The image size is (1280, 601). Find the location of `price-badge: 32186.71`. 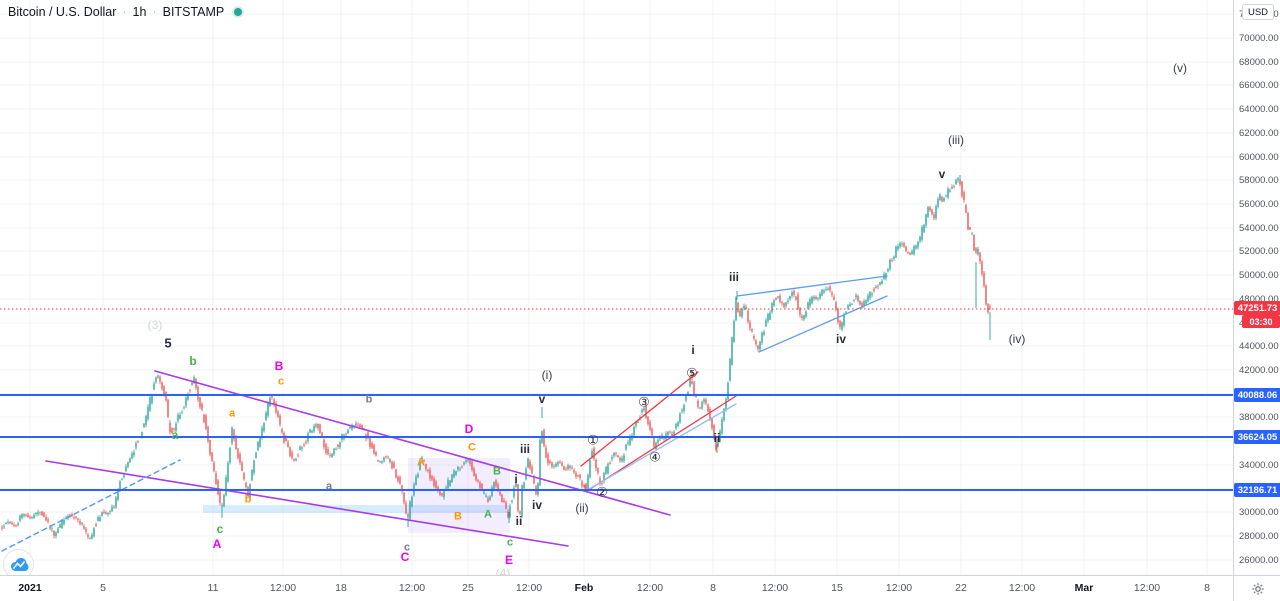

price-badge: 32186.71 is located at coordinates (1257, 490).